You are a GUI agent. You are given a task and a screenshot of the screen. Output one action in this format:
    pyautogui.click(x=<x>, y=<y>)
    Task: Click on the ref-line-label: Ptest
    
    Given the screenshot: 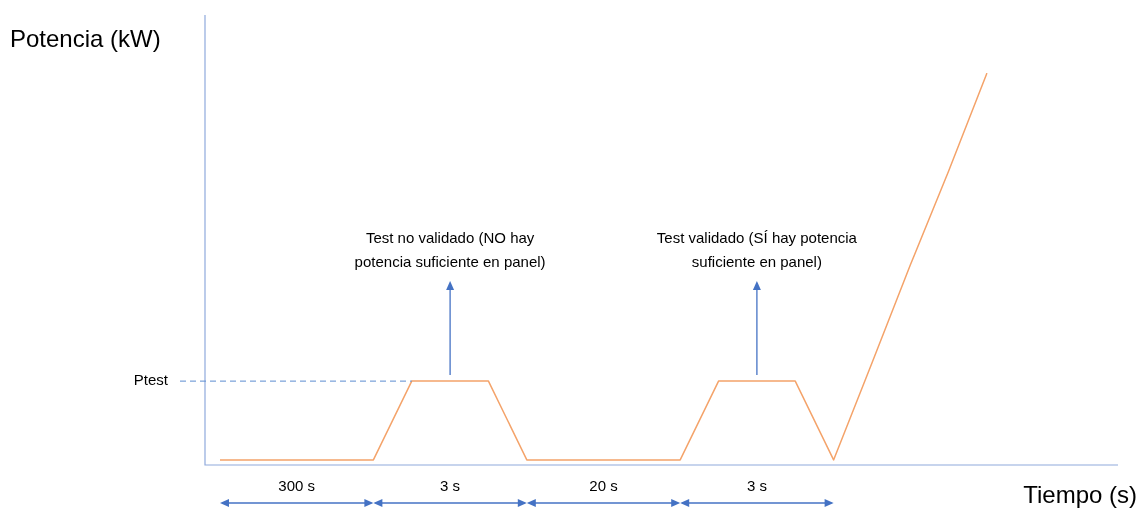 What is the action you would take?
    pyautogui.click(x=151, y=380)
    